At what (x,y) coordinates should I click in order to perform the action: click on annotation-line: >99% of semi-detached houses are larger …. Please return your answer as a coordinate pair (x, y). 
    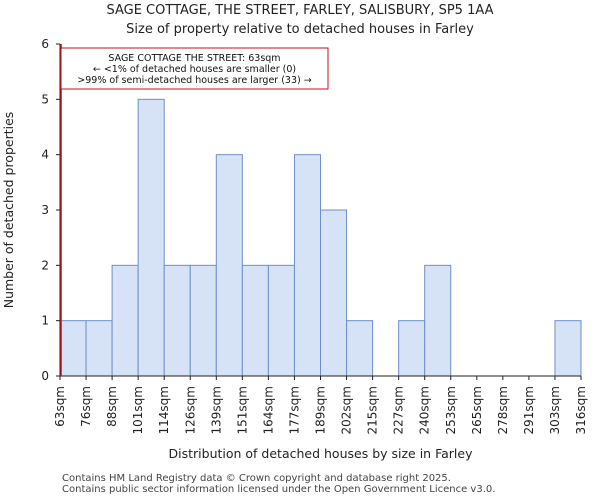
    Looking at the image, I should click on (194, 80).